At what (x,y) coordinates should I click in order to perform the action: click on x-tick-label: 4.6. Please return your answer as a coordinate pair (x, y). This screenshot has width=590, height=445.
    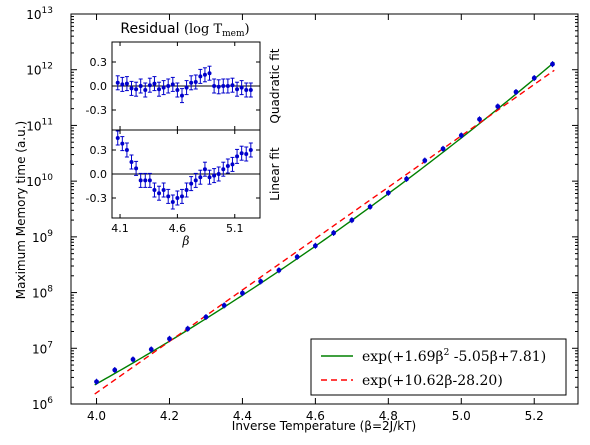
    Looking at the image, I should click on (315, 416).